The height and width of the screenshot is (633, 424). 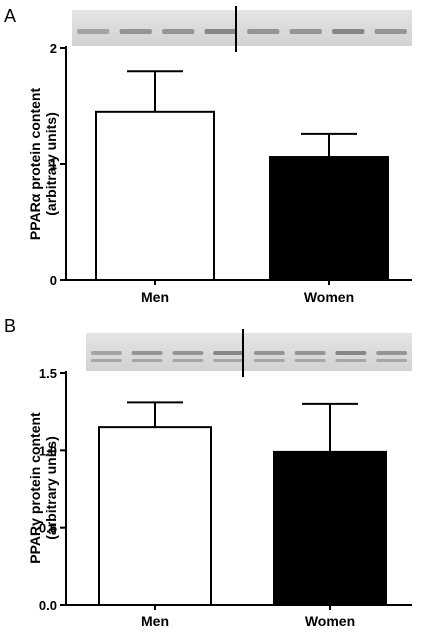 I want to click on western-blot-a, so click(x=242, y=29).